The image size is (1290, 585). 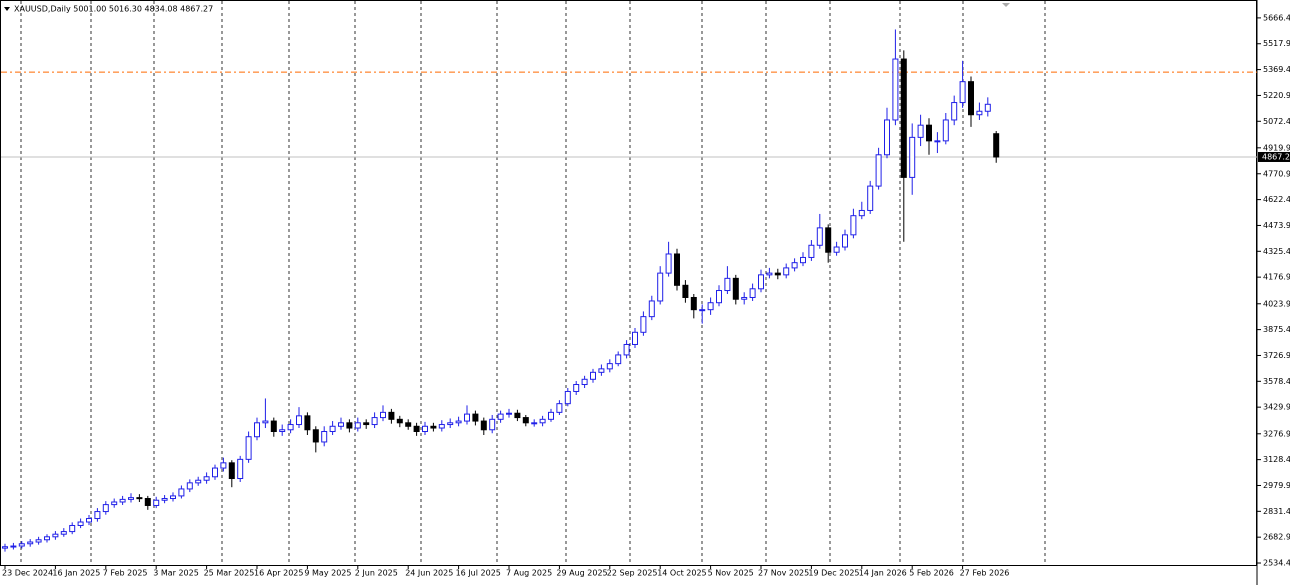 I want to click on menu-icon, so click(x=7, y=9).